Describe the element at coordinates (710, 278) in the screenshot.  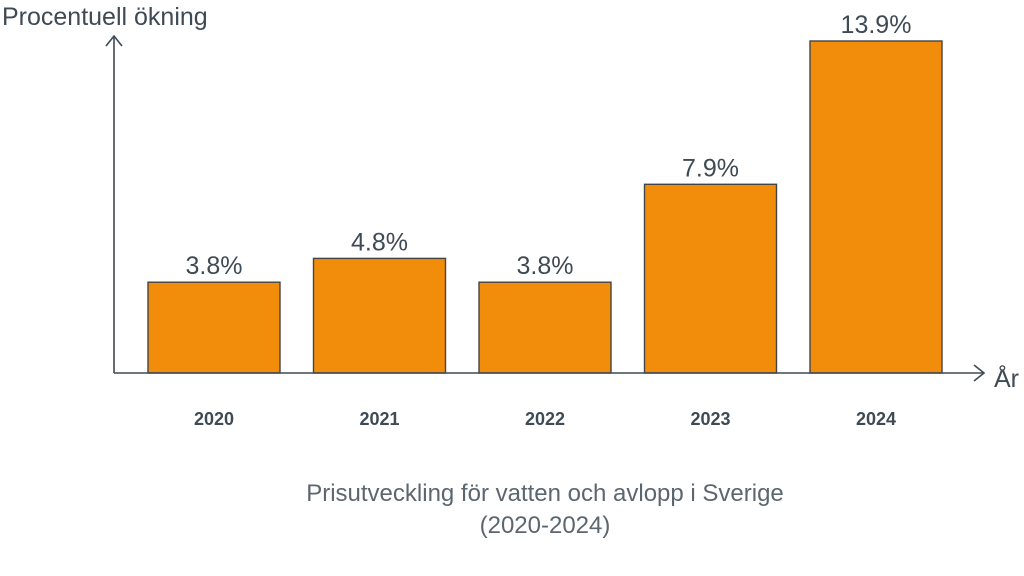
I see `bar-2023` at that location.